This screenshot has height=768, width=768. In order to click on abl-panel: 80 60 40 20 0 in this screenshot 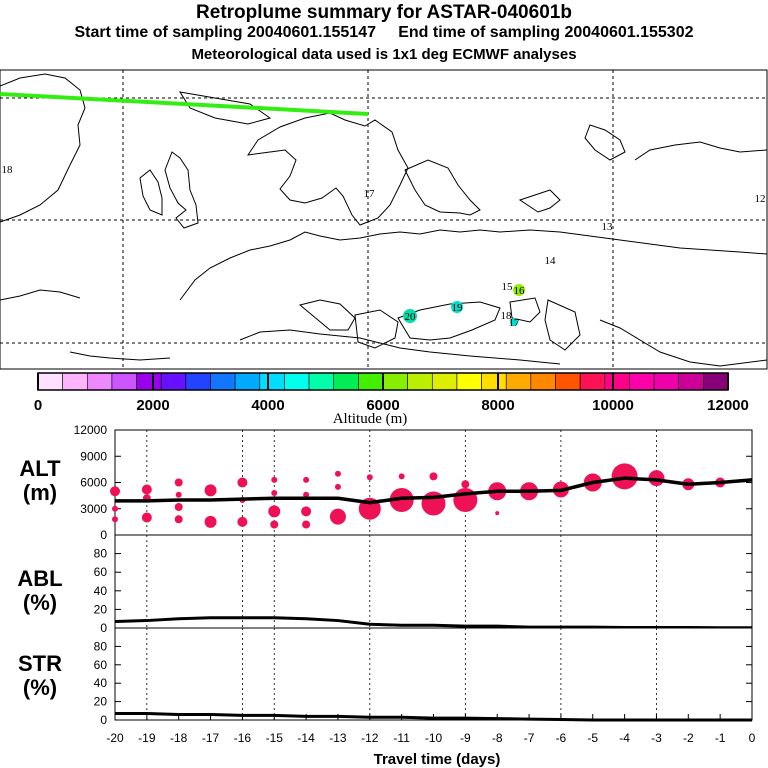, I will do `click(423, 584)`.